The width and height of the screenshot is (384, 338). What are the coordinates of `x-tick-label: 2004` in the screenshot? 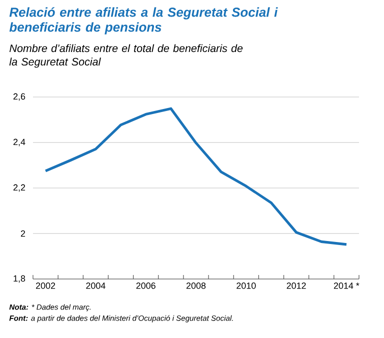 It's located at (96, 285).